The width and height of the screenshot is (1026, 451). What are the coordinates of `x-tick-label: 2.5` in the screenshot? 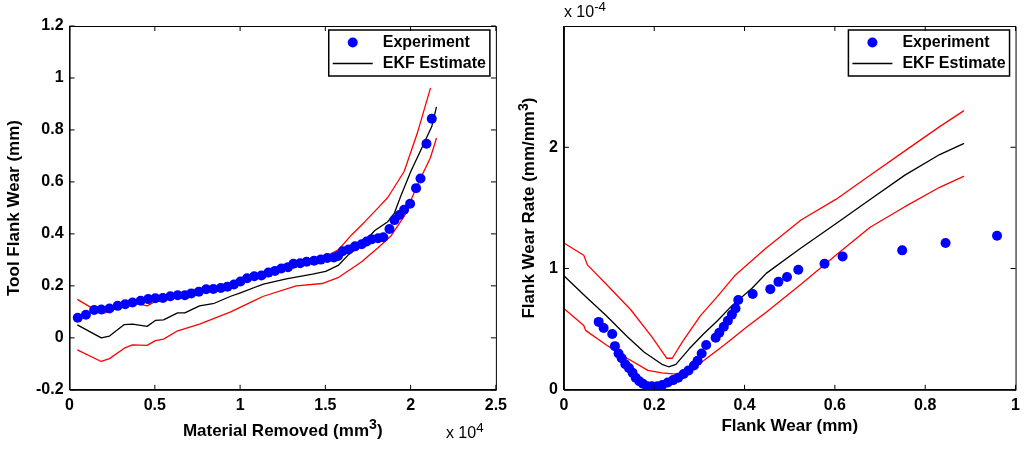 It's located at (496, 404).